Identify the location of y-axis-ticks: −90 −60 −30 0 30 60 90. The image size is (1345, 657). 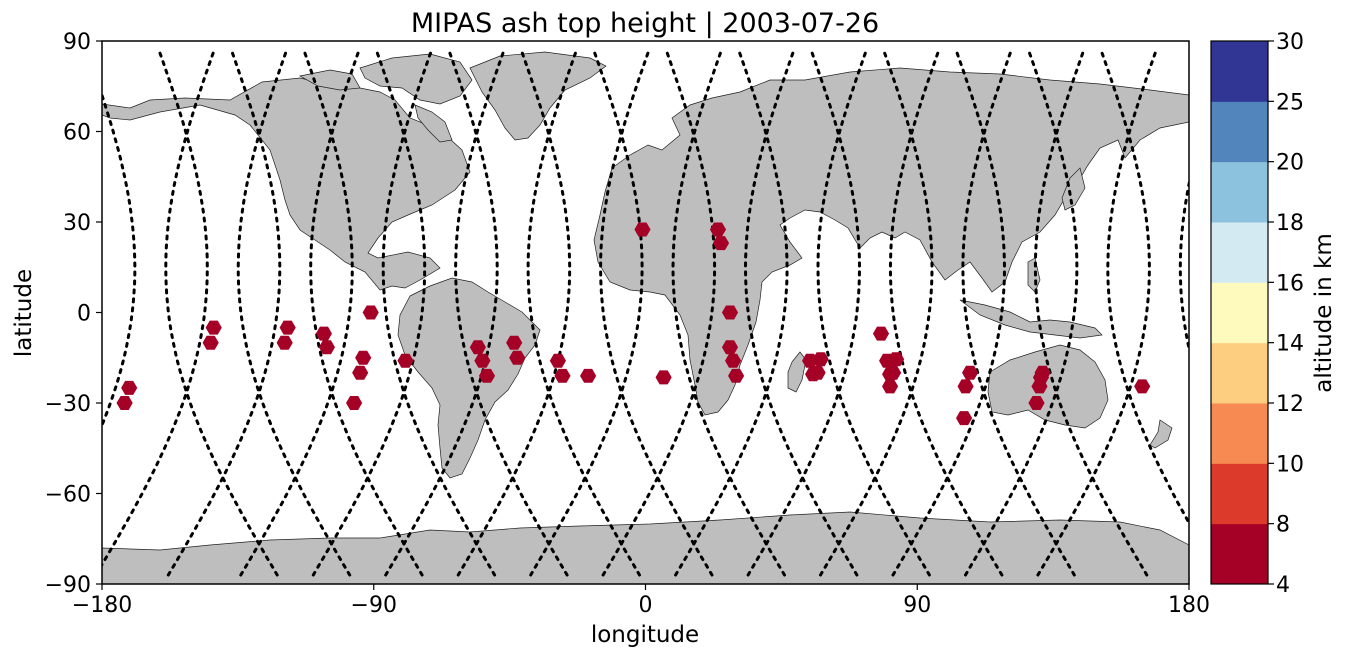
(73, 314).